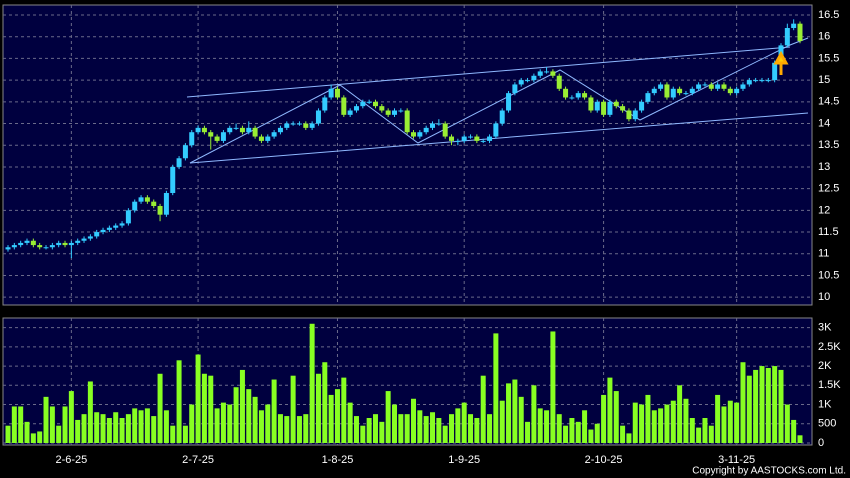 The width and height of the screenshot is (850, 478). What do you see at coordinates (828, 232) in the screenshot?
I see `y-tick-label: 11.5` at bounding box center [828, 232].